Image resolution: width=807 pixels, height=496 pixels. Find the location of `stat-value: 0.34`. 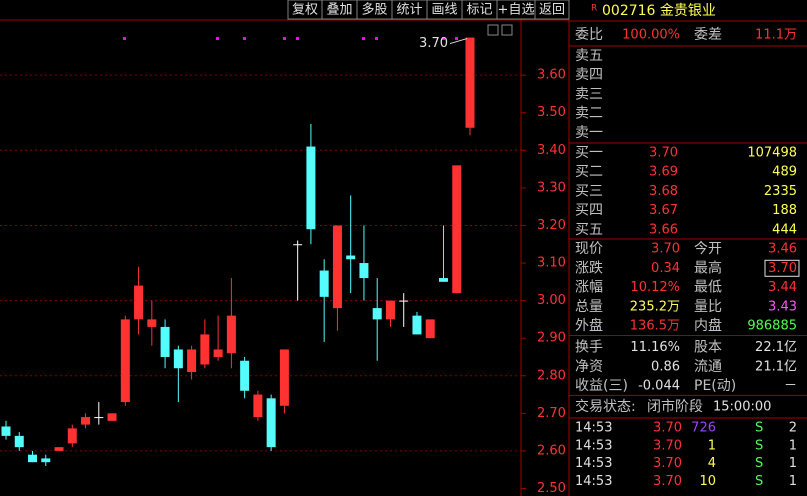

stat-value: 0.34 is located at coordinates (665, 268).